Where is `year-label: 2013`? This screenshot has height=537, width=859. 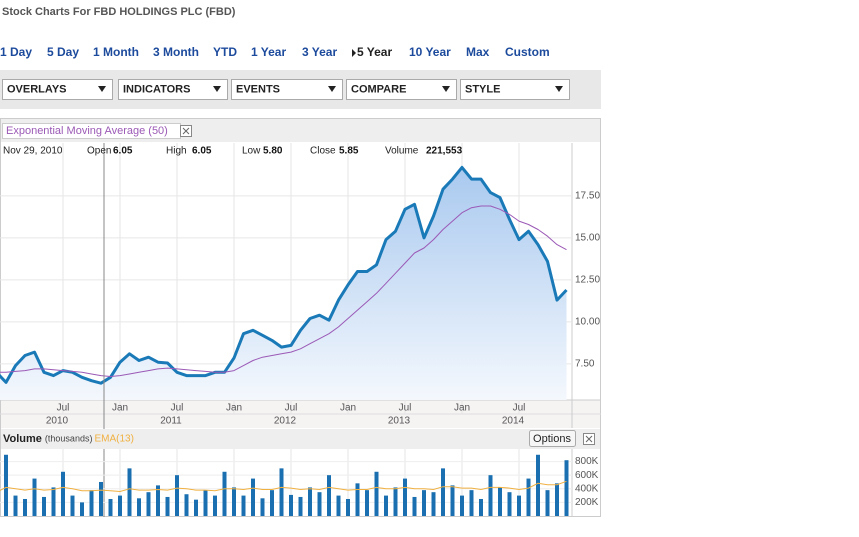 year-label: 2013 is located at coordinates (399, 421).